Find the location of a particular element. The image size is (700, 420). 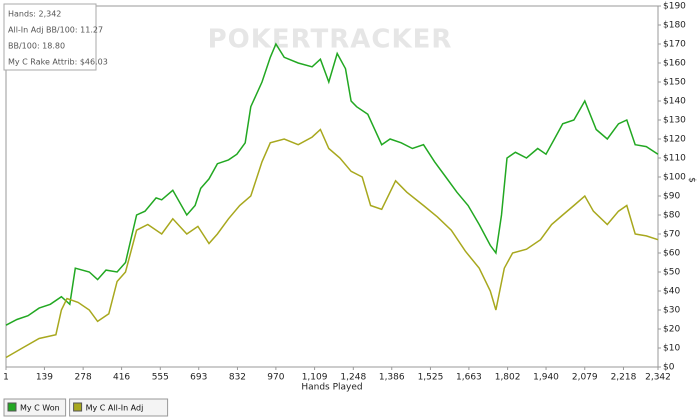

y-tick-label: $40 is located at coordinates (671, 292).